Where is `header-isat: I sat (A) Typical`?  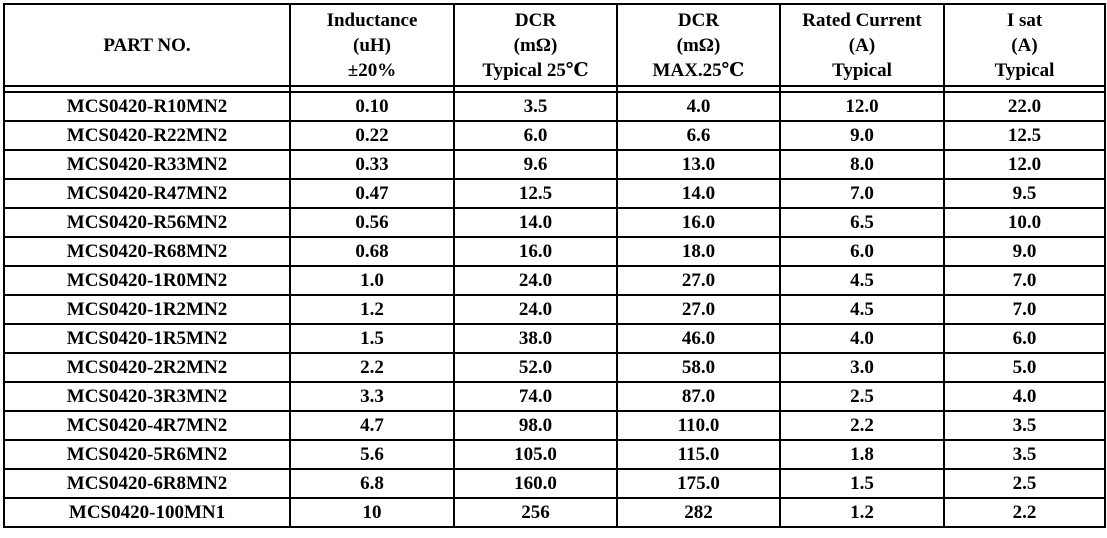 header-isat: I sat (A) Typical is located at coordinates (1024, 45).